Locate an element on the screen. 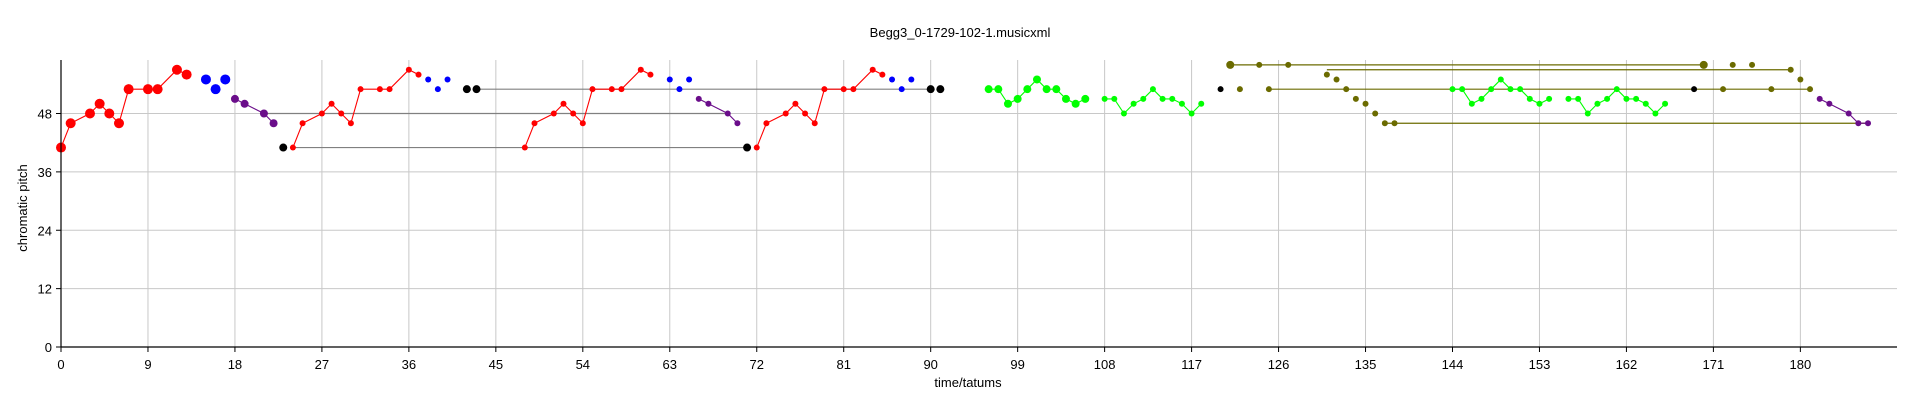 Image resolution: width=1920 pixels, height=406 pixels. x-tick-label: 135 is located at coordinates (1366, 364).